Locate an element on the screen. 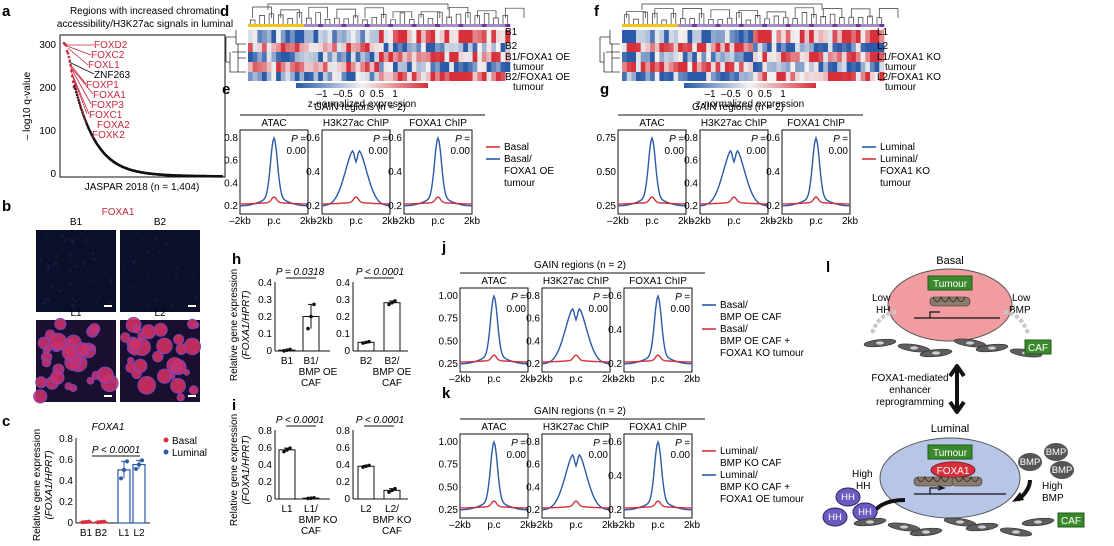 The height and width of the screenshot is (546, 1114). reprogramming-label: reprogramming is located at coordinates (910, 402).